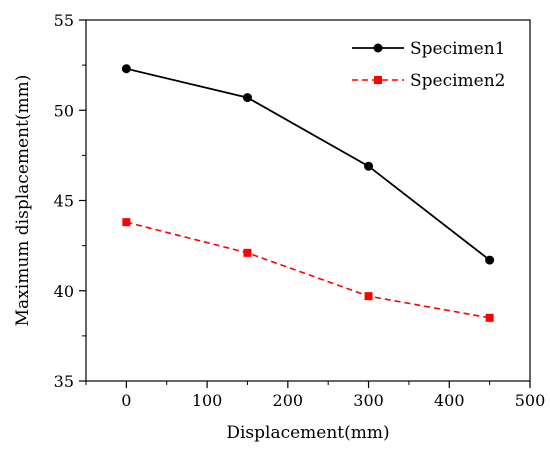 This screenshot has height=449, width=550. I want to click on x-tick-label: 400, so click(449, 400).